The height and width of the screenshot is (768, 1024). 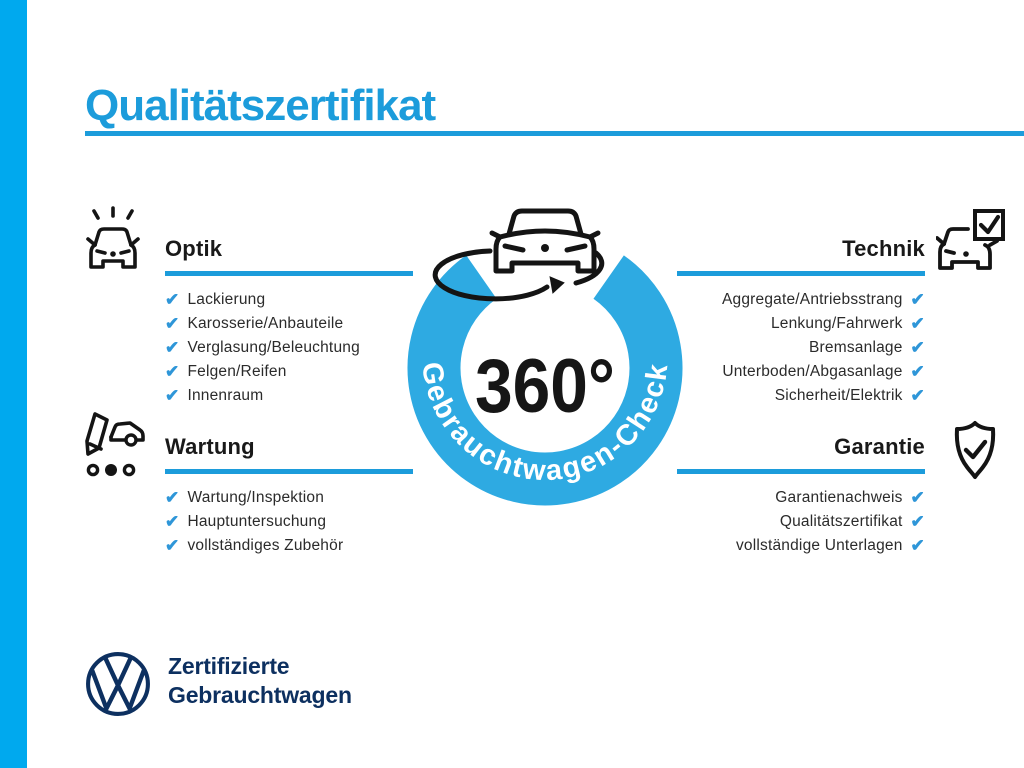 What do you see at coordinates (254, 545) in the screenshot?
I see `list-item: ✔ vollständiges Zubehör` at bounding box center [254, 545].